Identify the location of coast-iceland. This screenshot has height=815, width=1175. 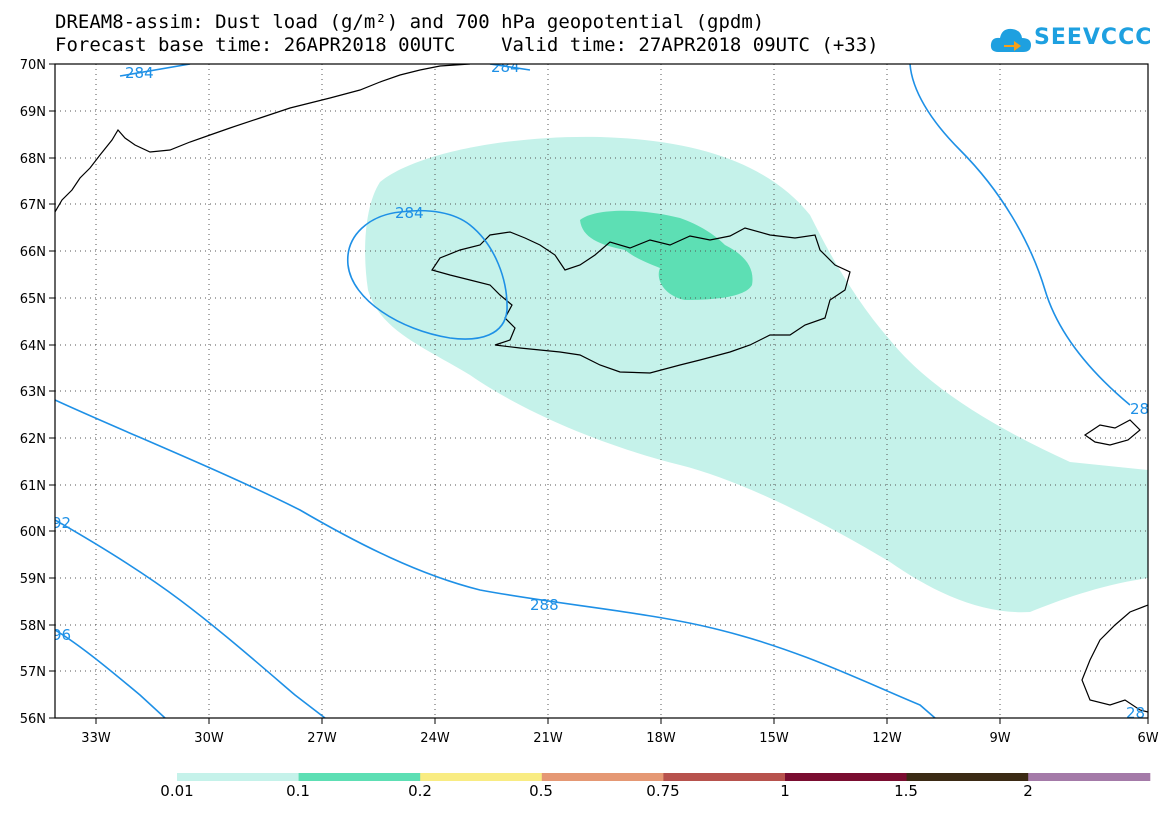
(641, 300).